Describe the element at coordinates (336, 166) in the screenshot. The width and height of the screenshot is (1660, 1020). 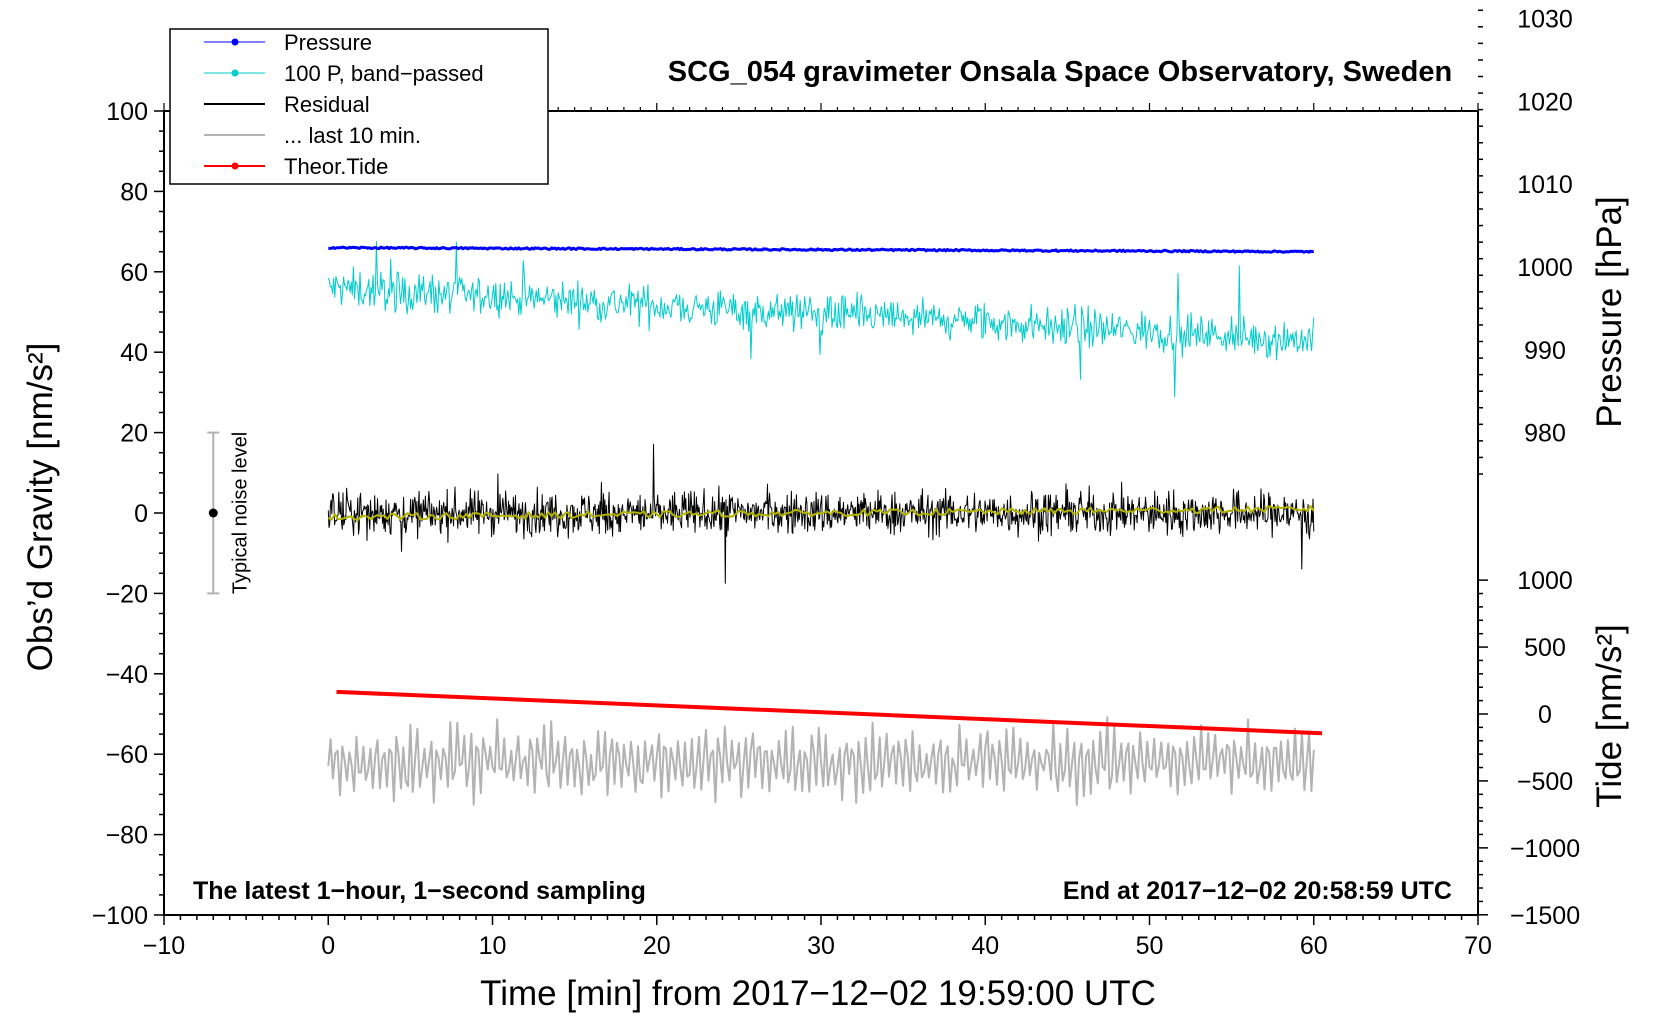
I see `legend-label: Theor.Tide` at that location.